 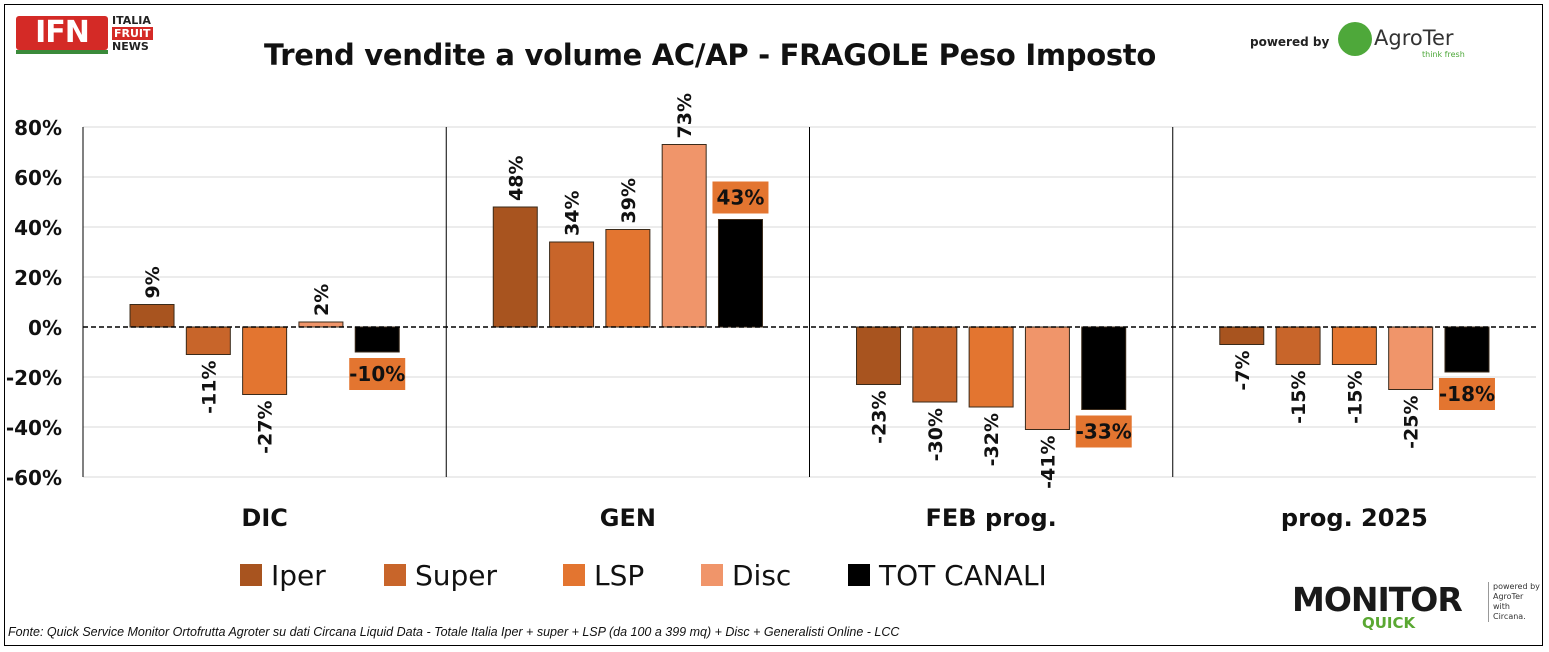 I want to click on y-tick-label: 40%, so click(x=38, y=228).